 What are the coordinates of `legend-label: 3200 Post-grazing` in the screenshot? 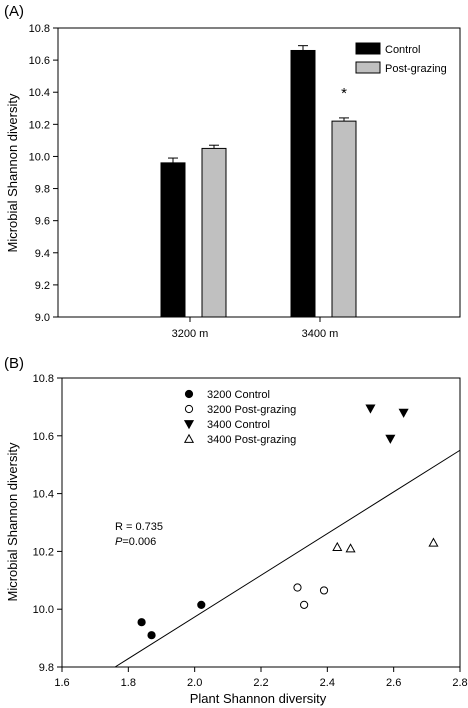 It's located at (251, 410).